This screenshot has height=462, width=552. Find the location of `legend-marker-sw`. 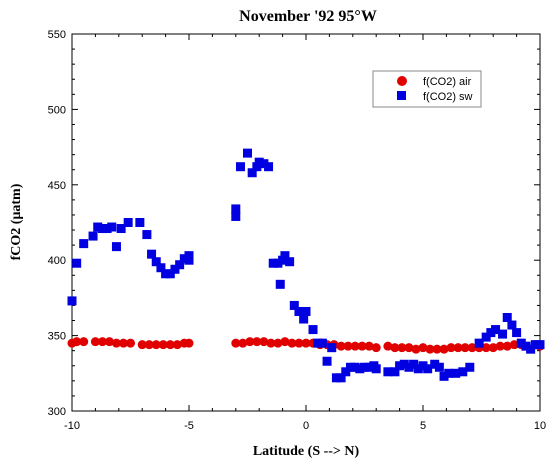

legend-marker-sw is located at coordinates (401, 95).